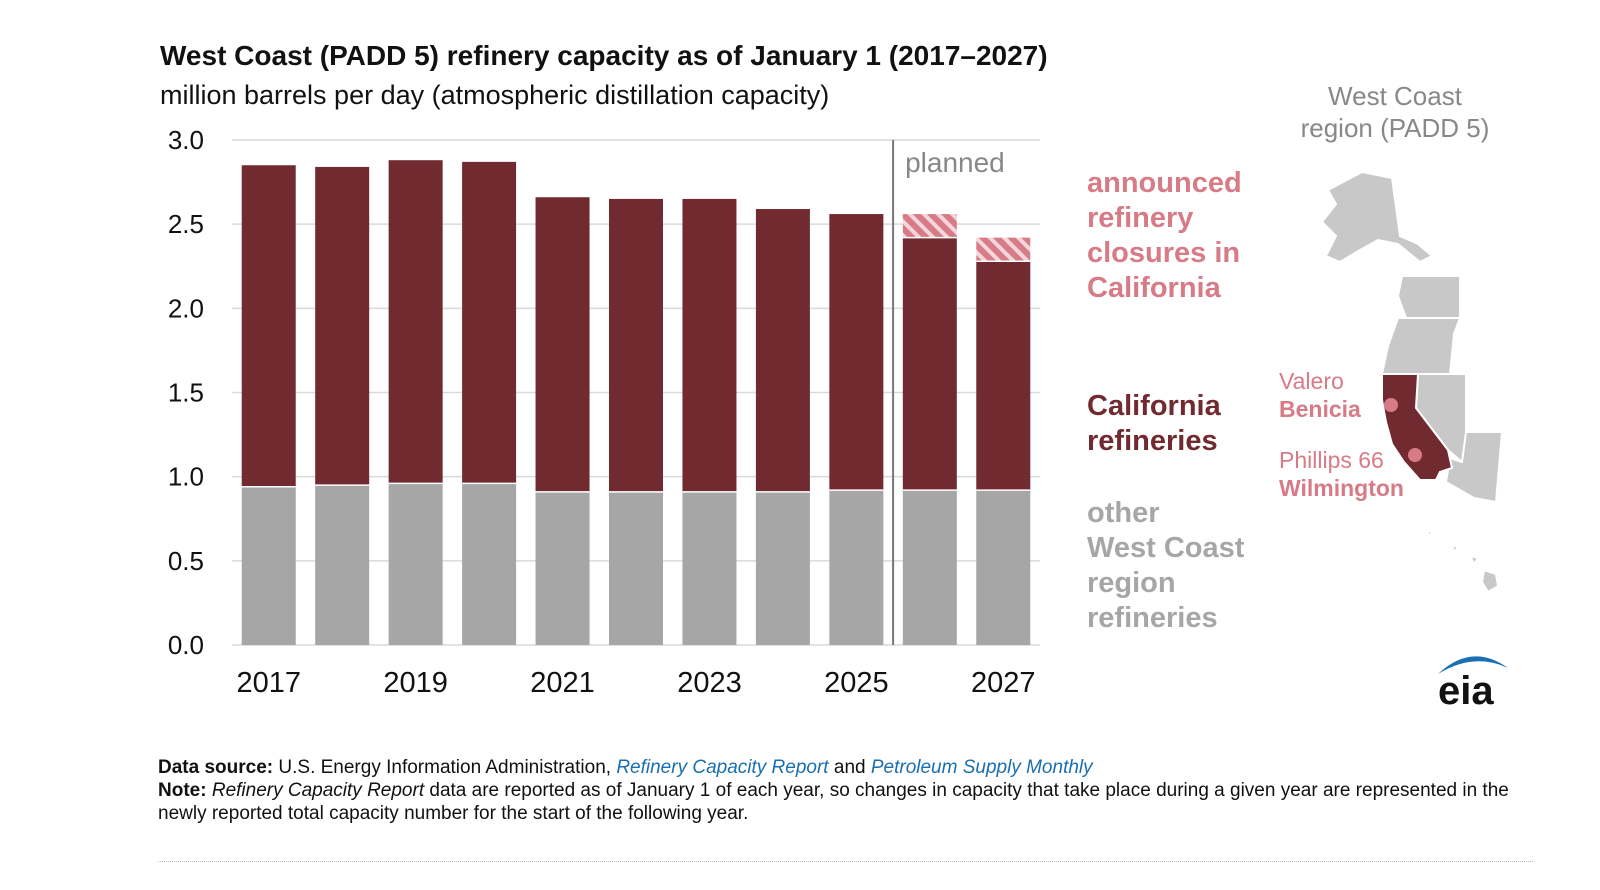  What do you see at coordinates (722, 767) in the screenshot?
I see `refinery-capacity-report-link: Refinery Capacity Report` at bounding box center [722, 767].